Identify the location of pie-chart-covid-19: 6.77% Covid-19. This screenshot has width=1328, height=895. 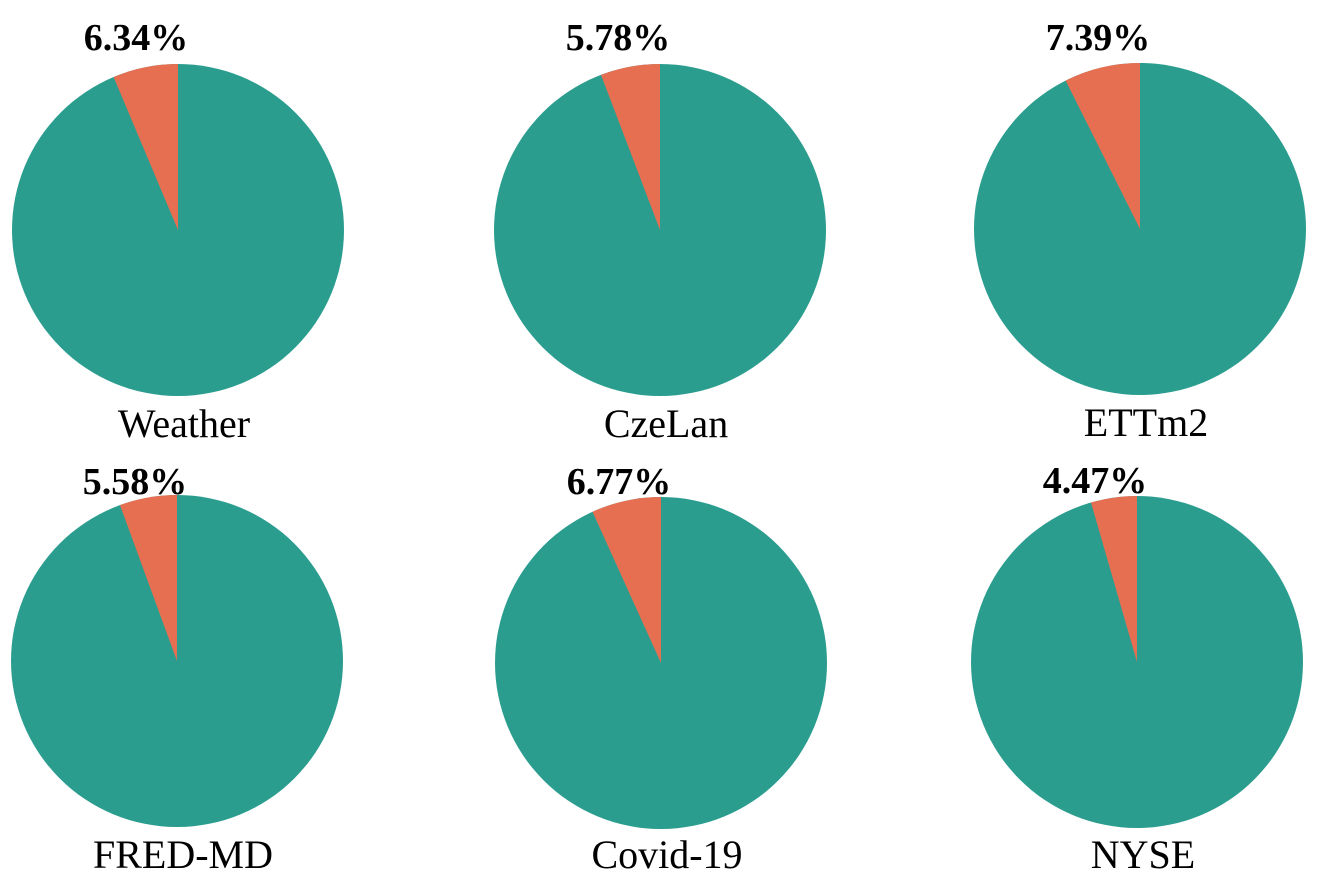
(661, 669).